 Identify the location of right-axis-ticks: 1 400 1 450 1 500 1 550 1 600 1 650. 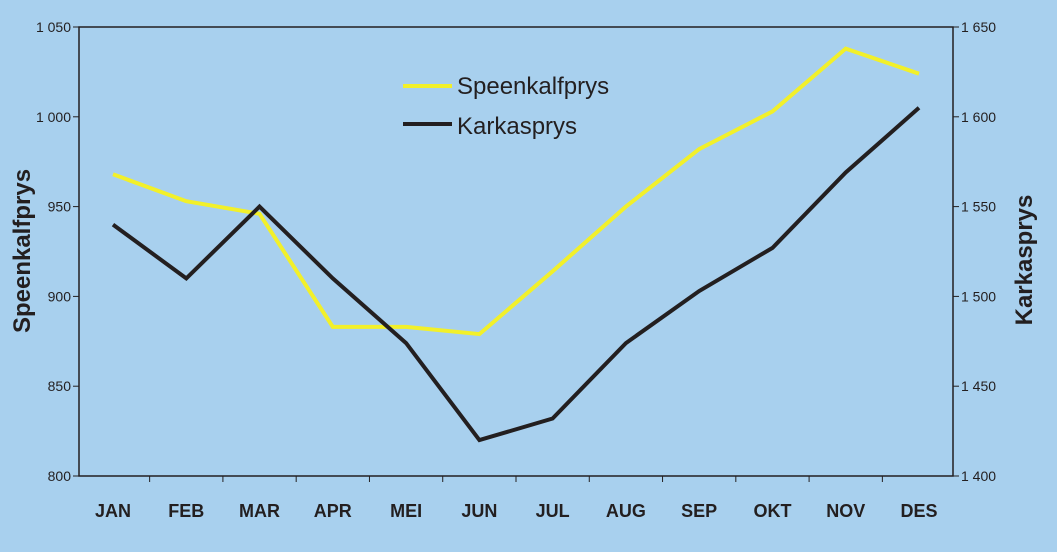
(974, 251).